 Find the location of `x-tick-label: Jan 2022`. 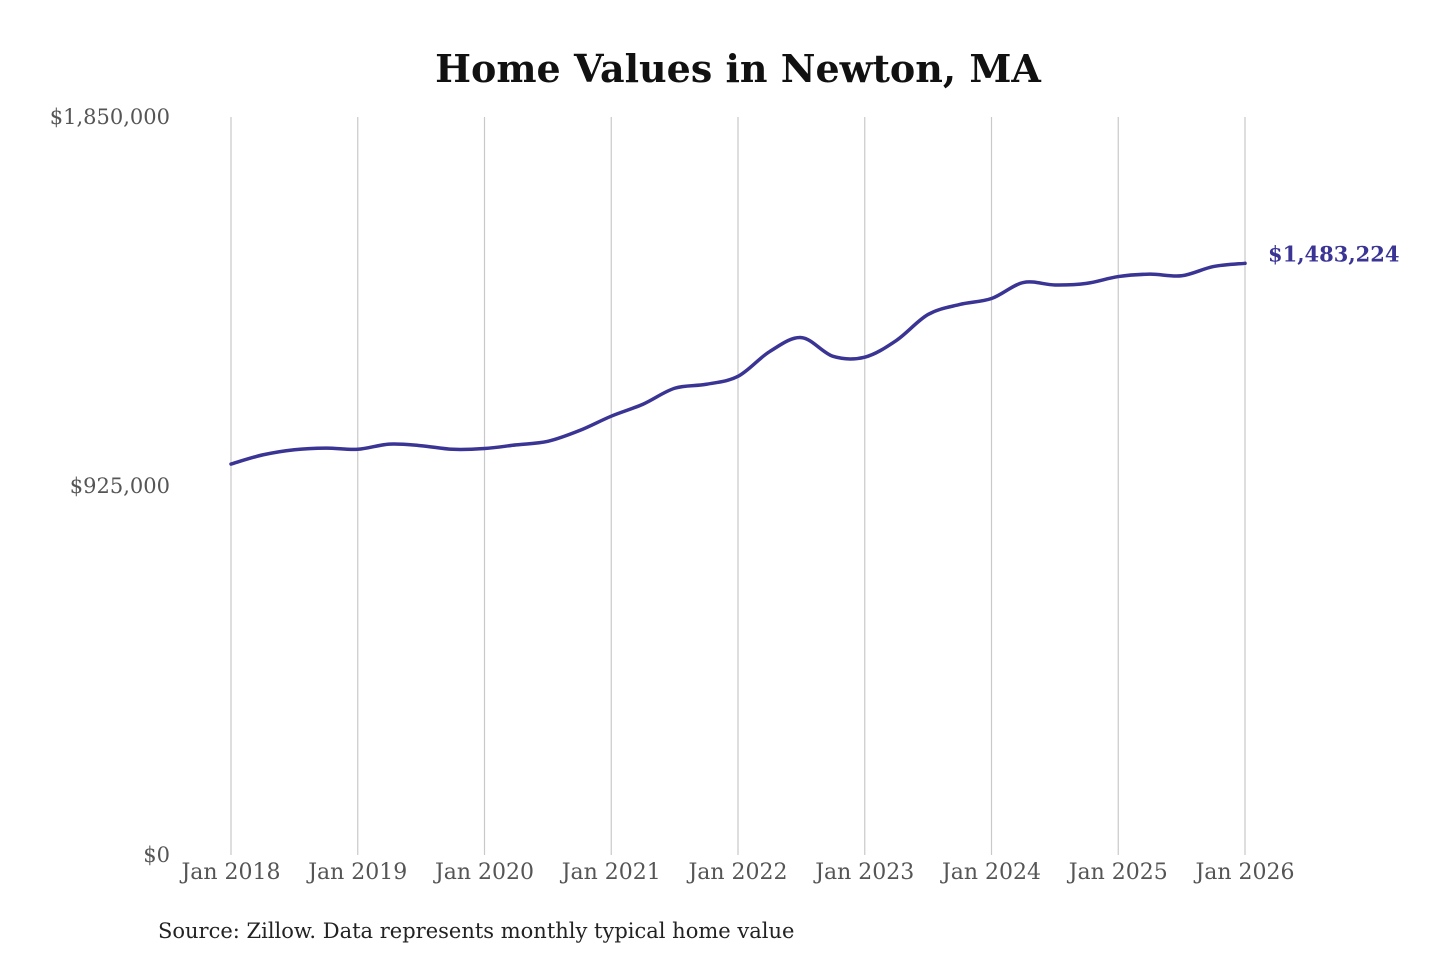

x-tick-label: Jan 2022 is located at coordinates (736, 872).